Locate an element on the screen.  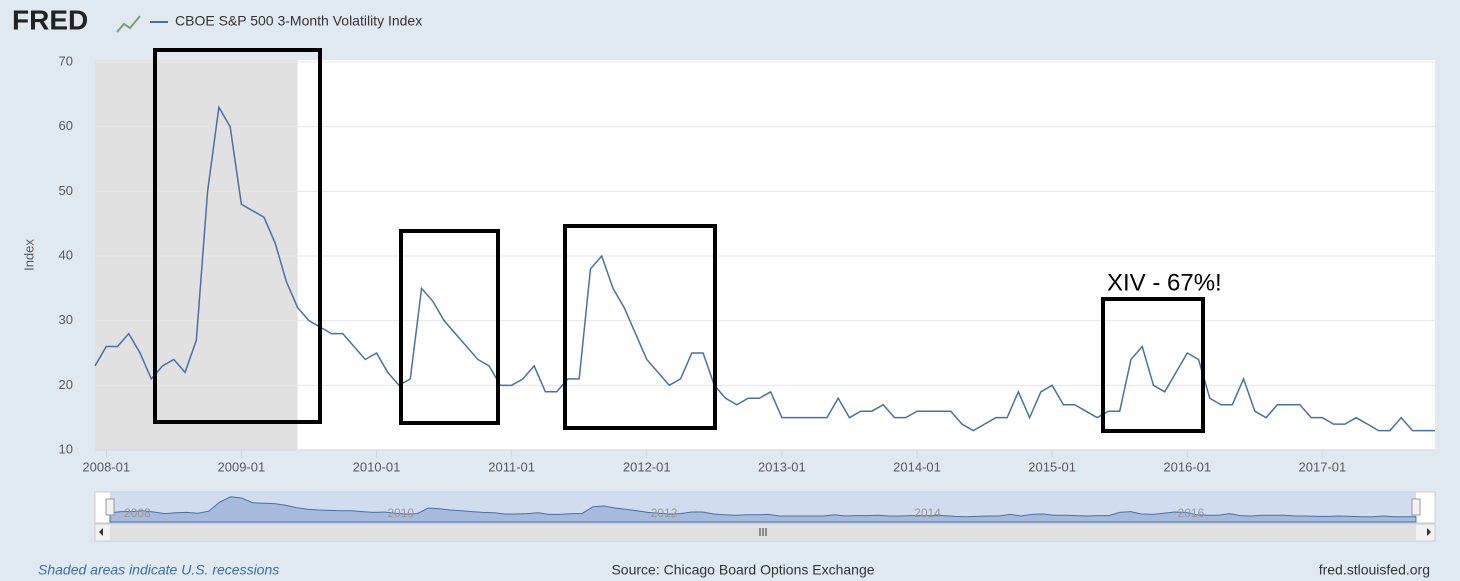
x-tick-label: 2010-01 is located at coordinates (377, 466).